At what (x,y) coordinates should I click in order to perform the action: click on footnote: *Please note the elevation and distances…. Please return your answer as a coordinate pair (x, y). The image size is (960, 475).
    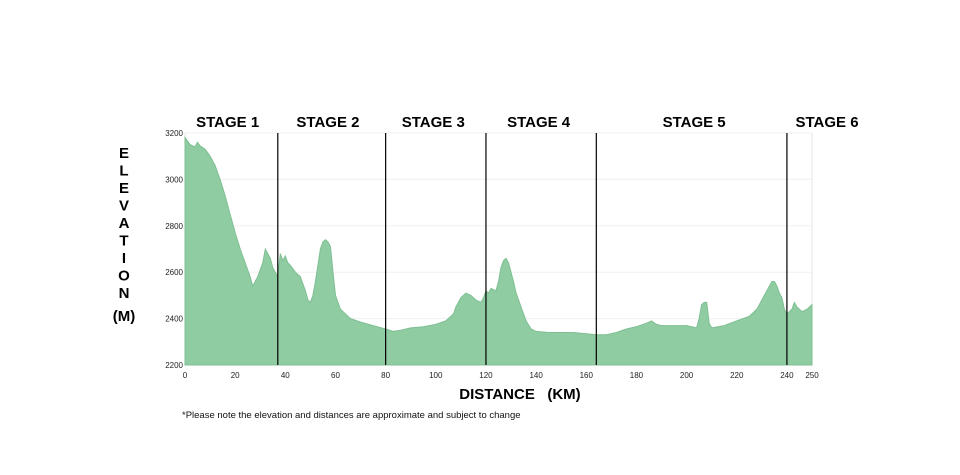
    Looking at the image, I should click on (351, 415).